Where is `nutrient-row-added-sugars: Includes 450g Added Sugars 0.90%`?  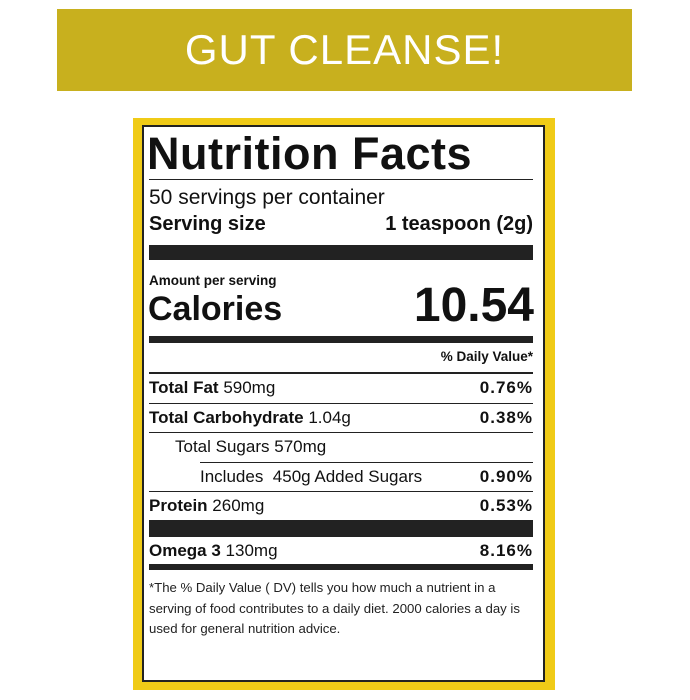 nutrient-row-added-sugars: Includes 450g Added Sugars 0.90% is located at coordinates (366, 477).